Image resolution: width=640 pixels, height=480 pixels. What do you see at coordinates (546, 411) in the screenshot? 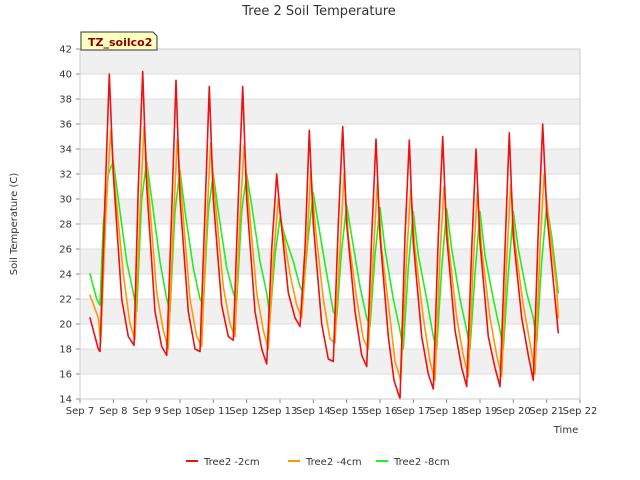
I see `x-tick-label: Sep 21` at bounding box center [546, 411].